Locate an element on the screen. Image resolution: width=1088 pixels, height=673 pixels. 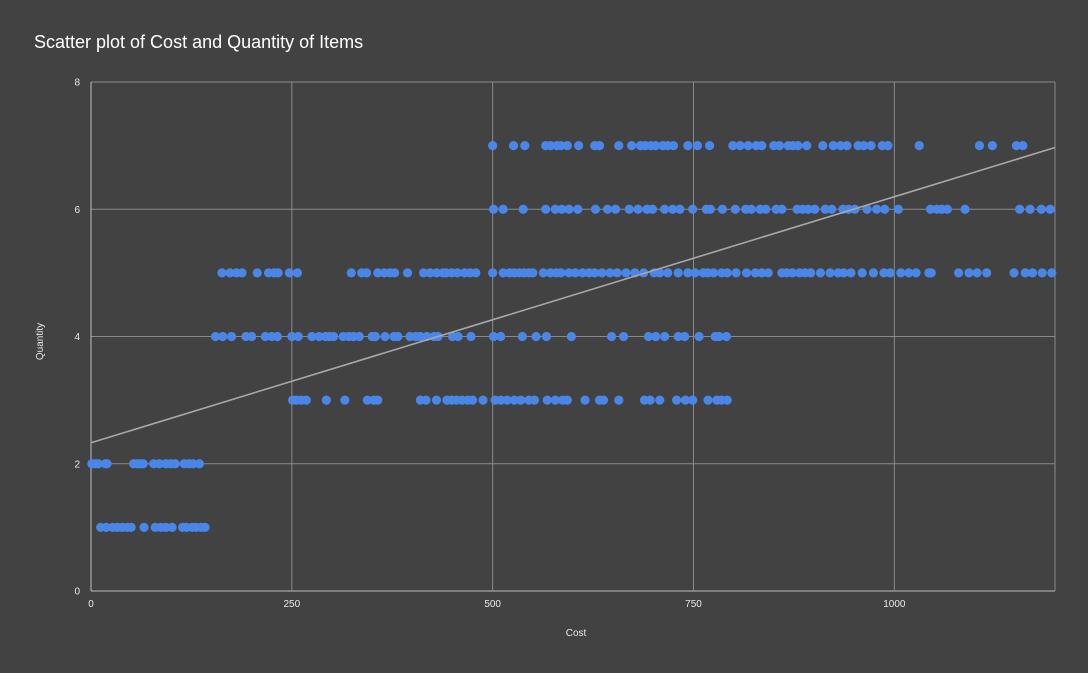
y-tick-label: 0 is located at coordinates (77, 592).